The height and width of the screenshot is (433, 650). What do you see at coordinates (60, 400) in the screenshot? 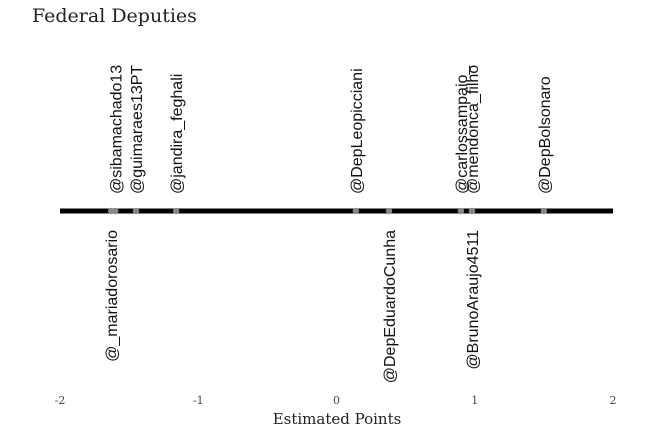
I see `x-tick-label: -2` at bounding box center [60, 400].